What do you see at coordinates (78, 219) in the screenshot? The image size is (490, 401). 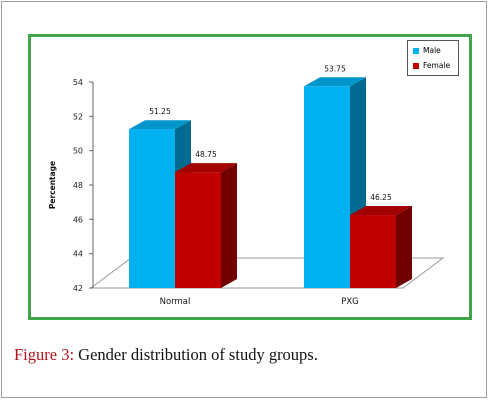 I see `y-tick-label: 46` at bounding box center [78, 219].